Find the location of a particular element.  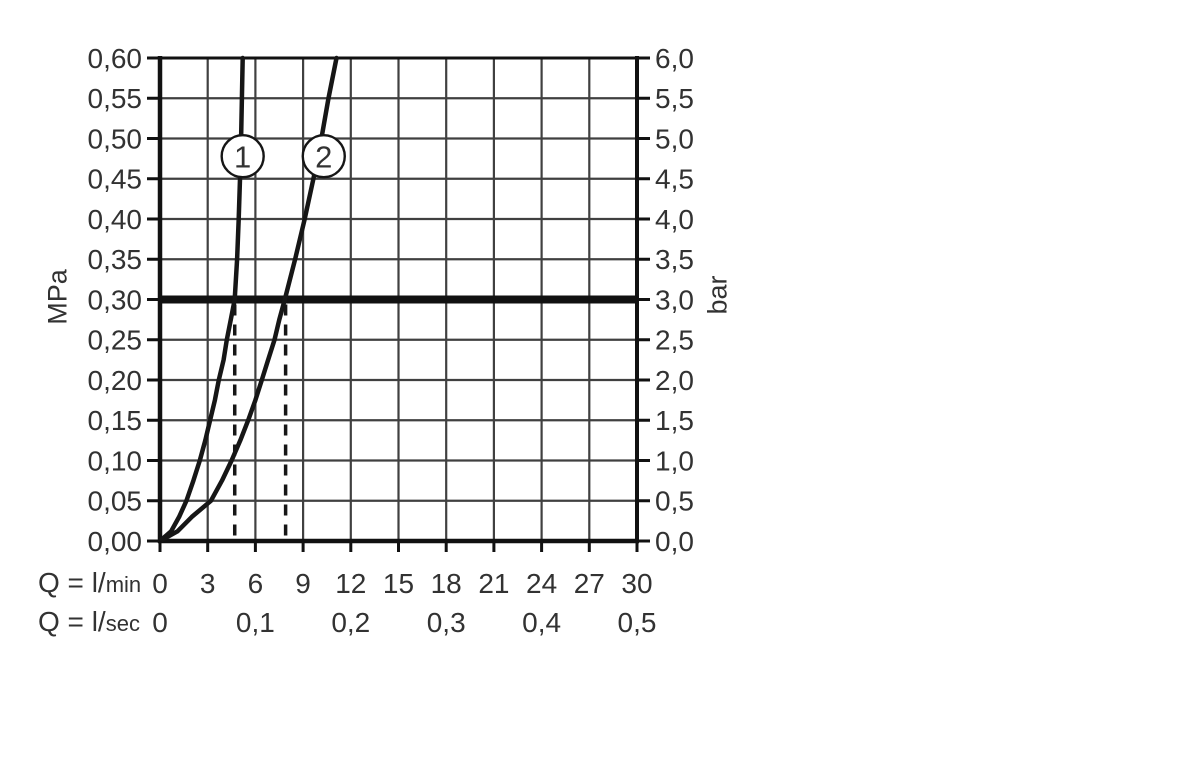

right-axis-tick-label: 1,0 is located at coordinates (674, 460).